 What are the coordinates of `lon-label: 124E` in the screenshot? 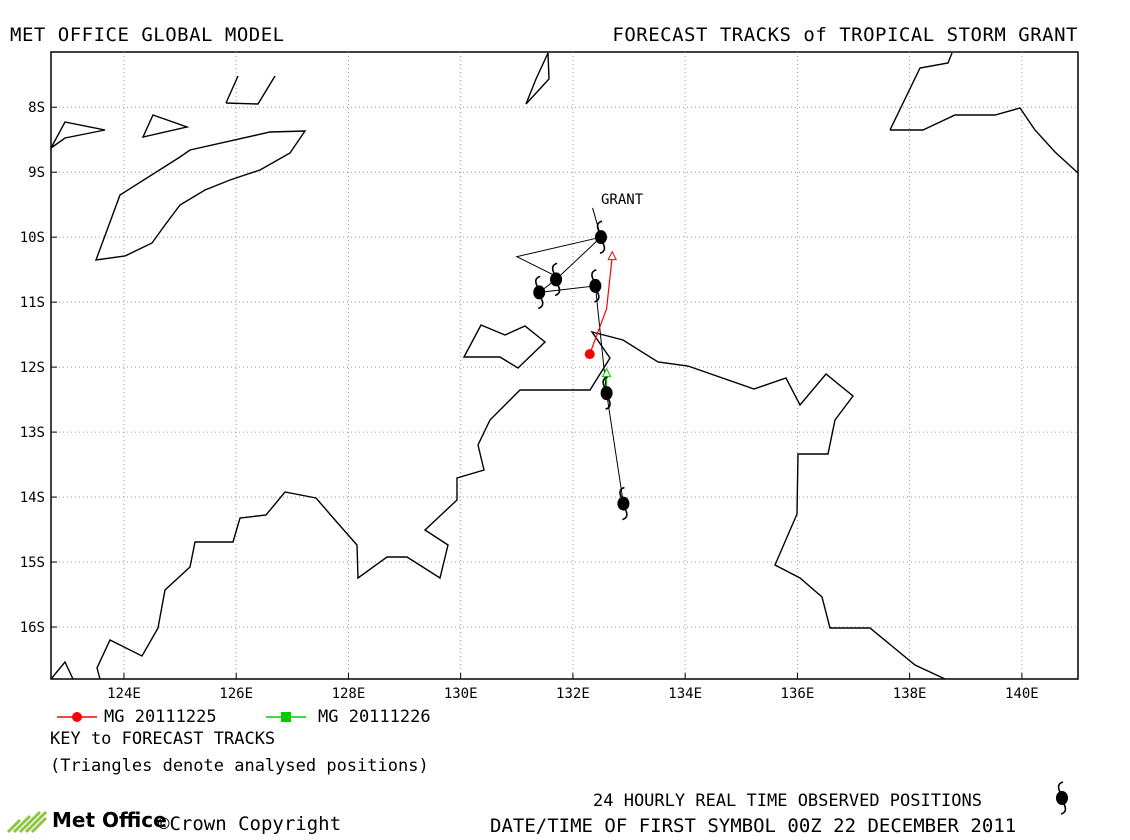 It's located at (124, 694).